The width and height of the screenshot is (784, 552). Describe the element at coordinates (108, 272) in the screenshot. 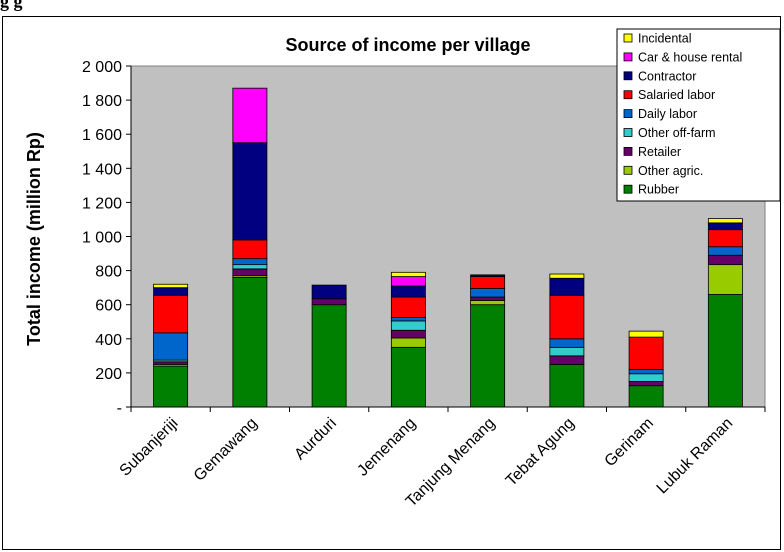

I see `y-tick-label: 800` at that location.